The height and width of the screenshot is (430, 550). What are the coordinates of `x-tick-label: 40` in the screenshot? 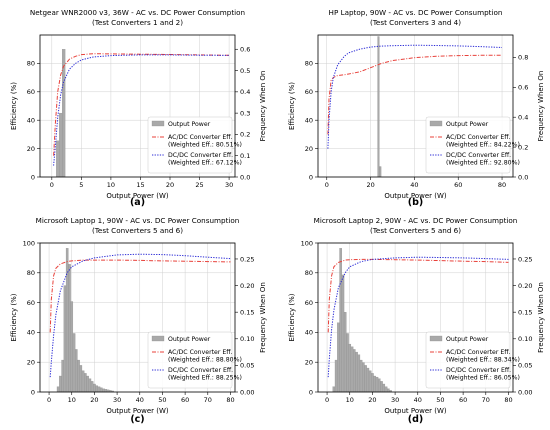 It's located at (414, 185).